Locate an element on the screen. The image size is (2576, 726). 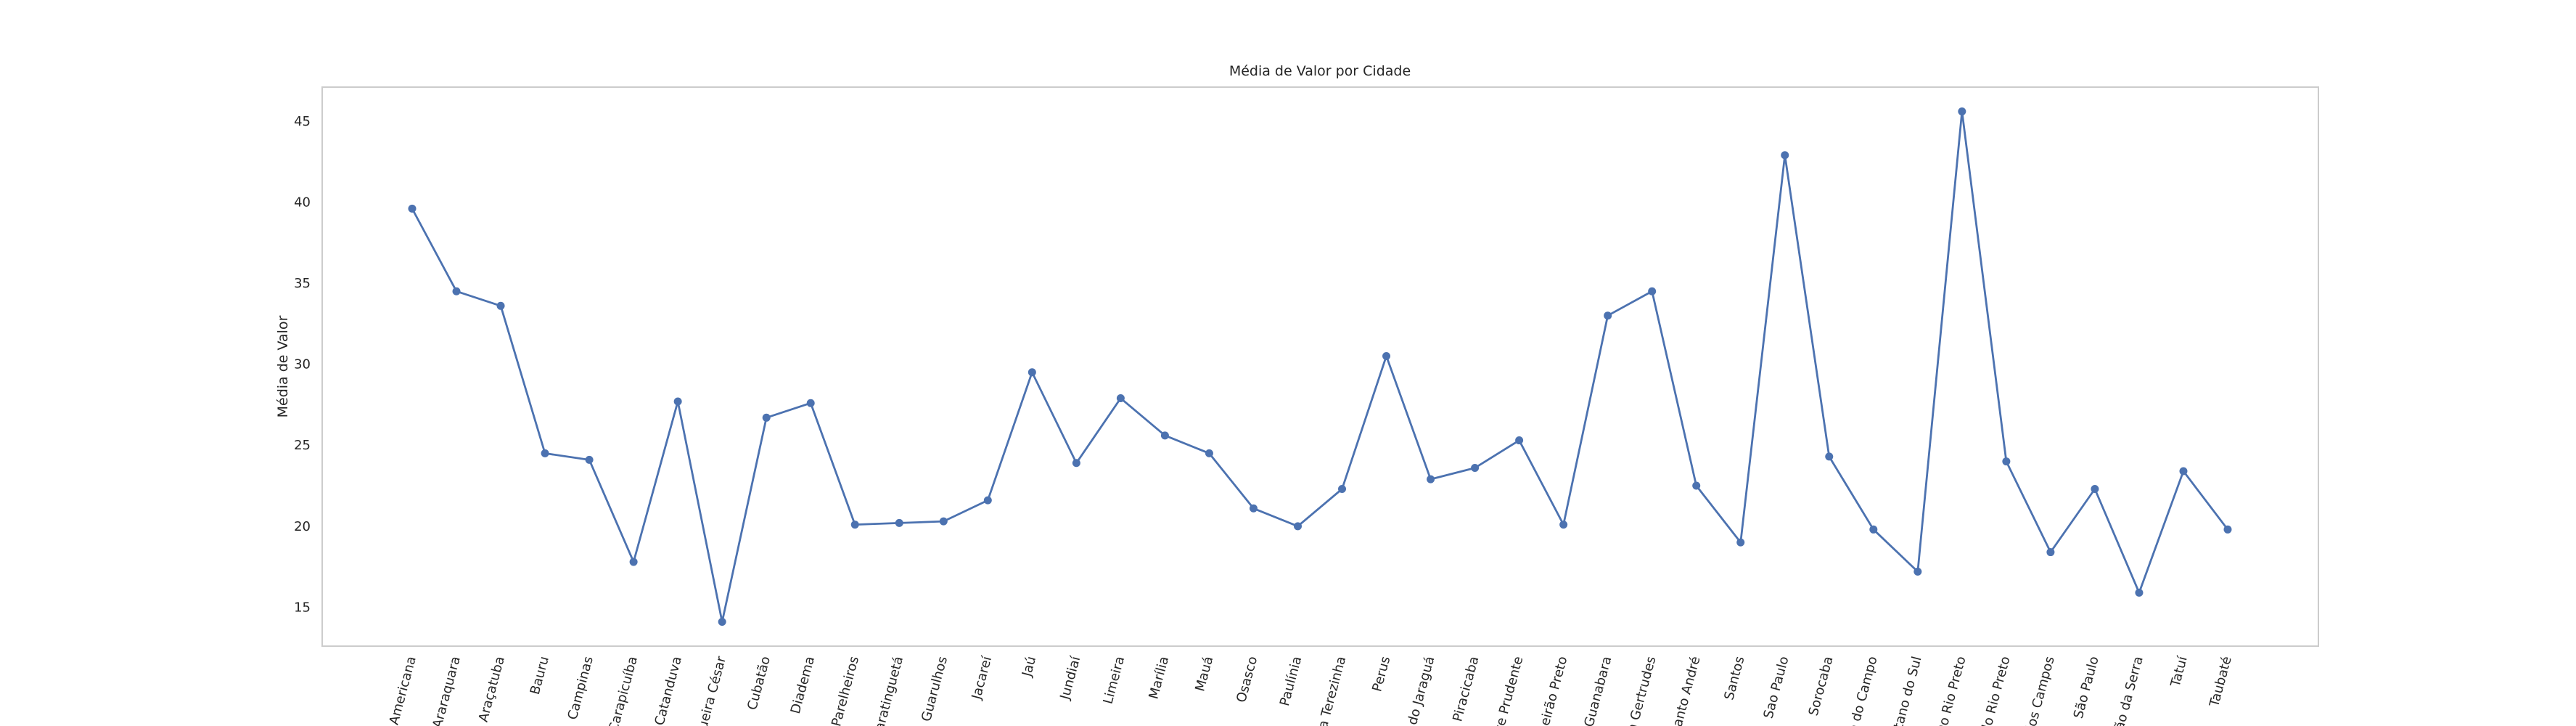
x-tick-label: ente Prudente is located at coordinates (1507, 690).